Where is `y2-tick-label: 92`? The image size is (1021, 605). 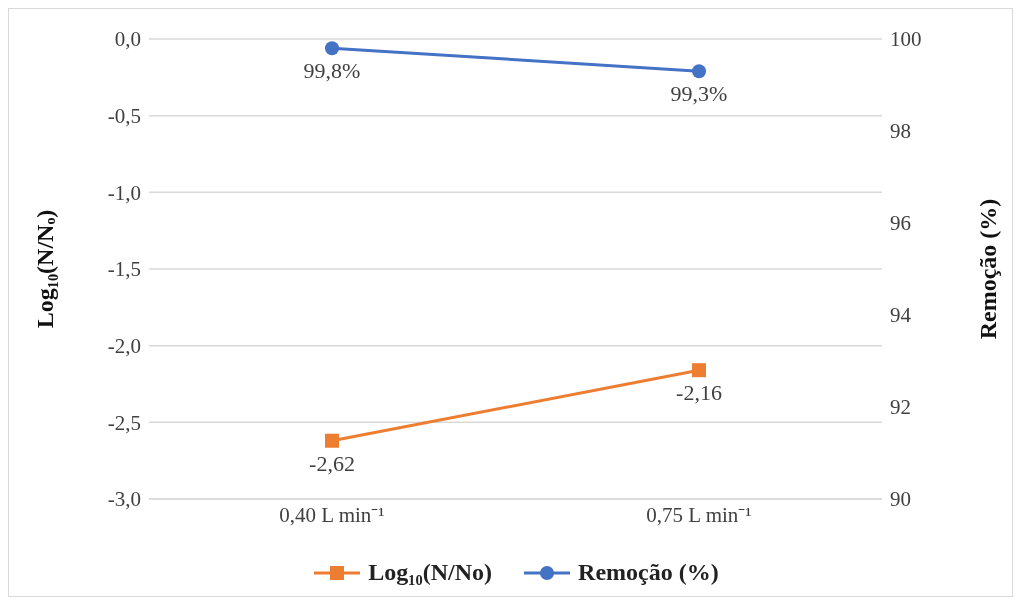 y2-tick-label: 92 is located at coordinates (900, 407).